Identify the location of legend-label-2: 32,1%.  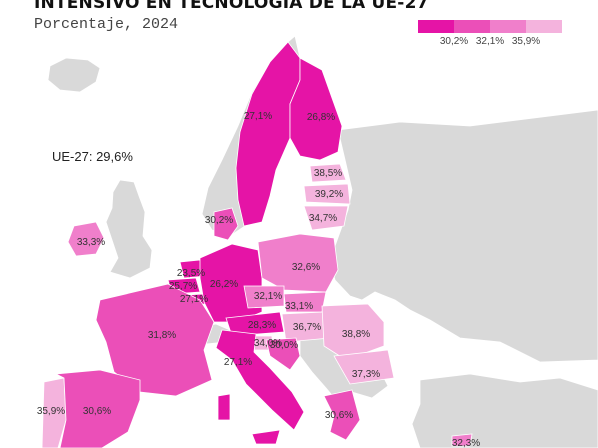
(490, 41).